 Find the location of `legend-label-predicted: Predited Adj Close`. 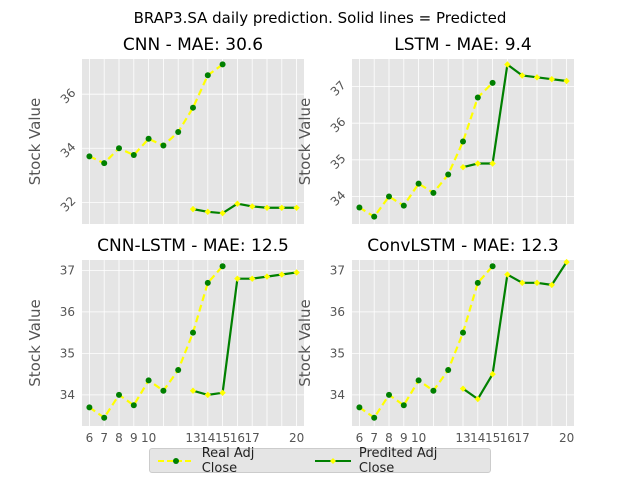

legend-label-predicted: Predited Adj Close is located at coordinates (398, 460).